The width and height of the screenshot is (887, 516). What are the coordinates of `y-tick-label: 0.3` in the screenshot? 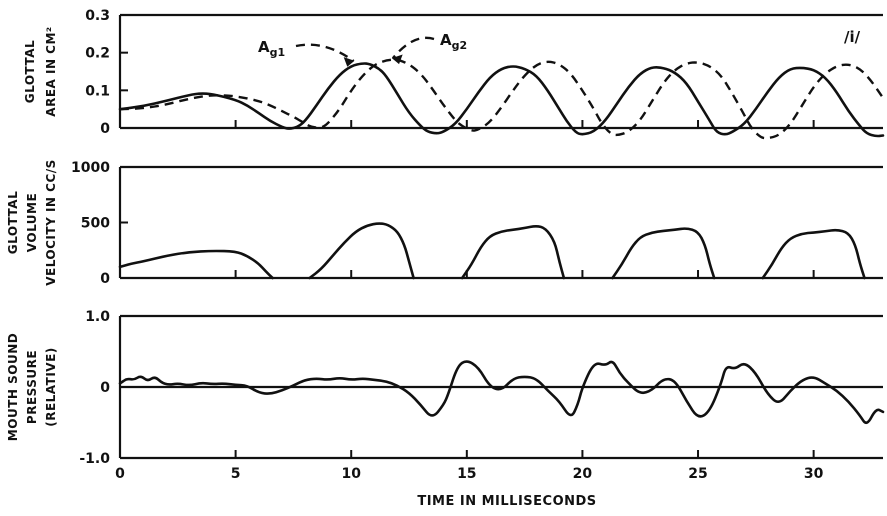 It's located at (97, 16).